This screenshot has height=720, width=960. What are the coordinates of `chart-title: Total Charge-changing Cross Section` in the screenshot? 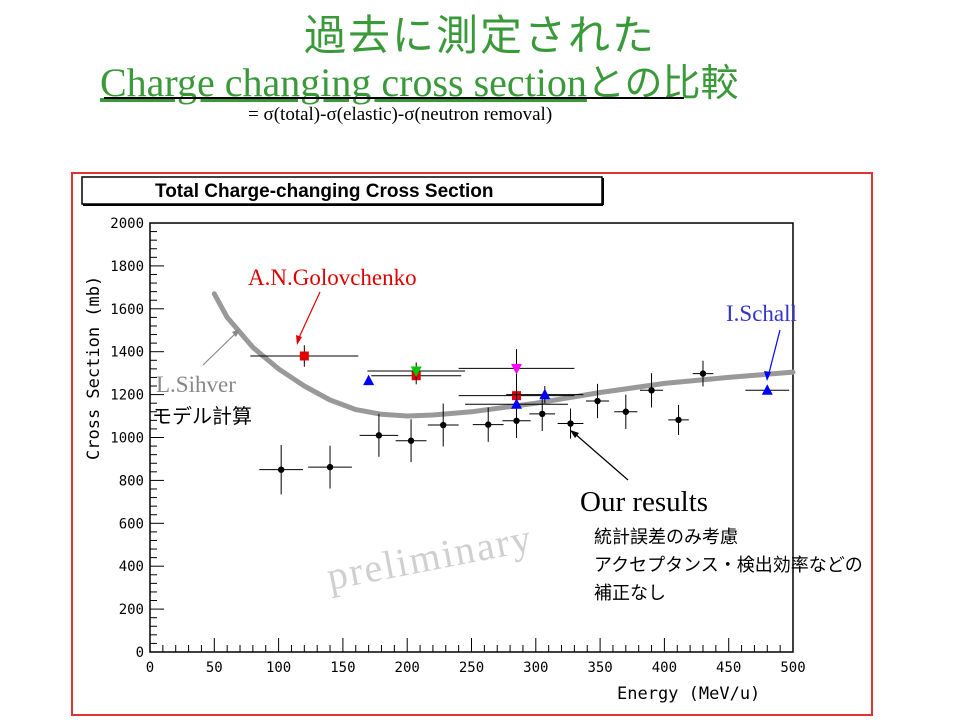 It's located at (324, 191).